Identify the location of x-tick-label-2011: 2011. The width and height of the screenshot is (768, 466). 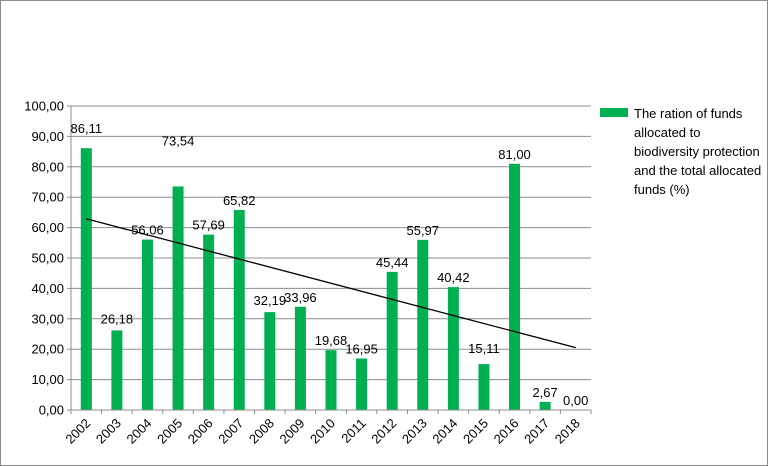
(353, 431).